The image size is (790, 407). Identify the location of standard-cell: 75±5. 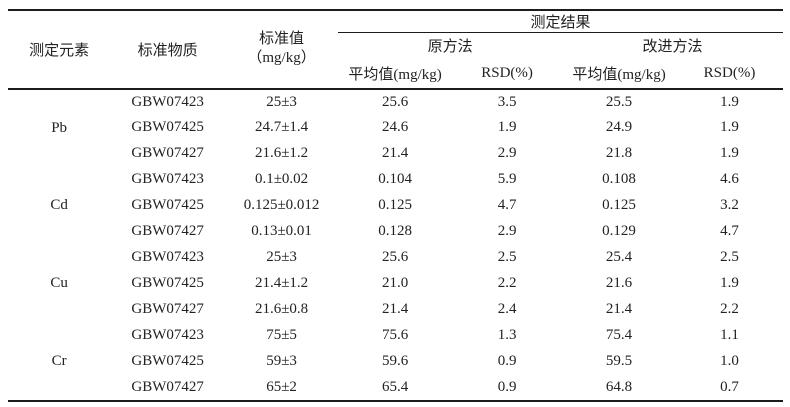
(281, 335).